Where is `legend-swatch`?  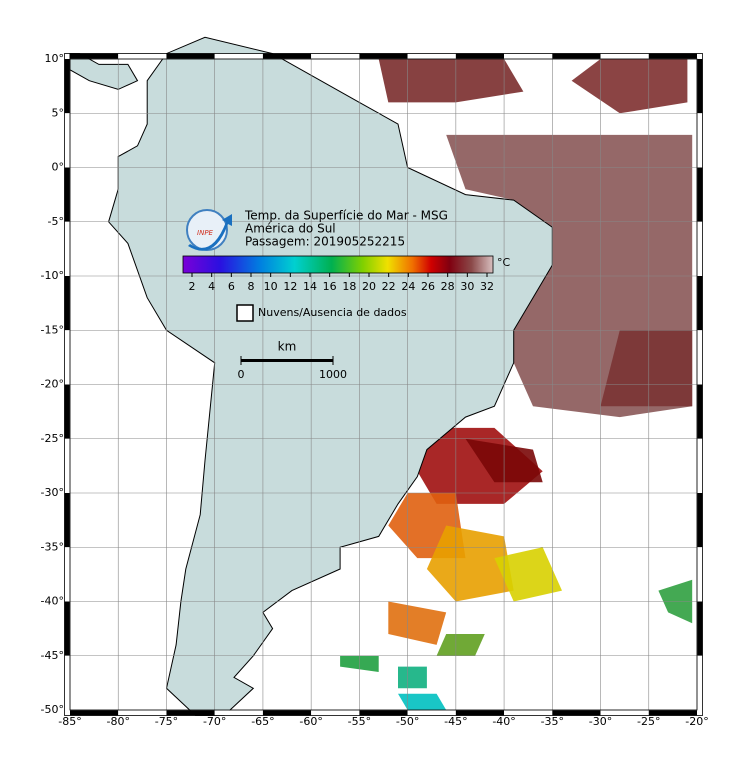
legend-swatch is located at coordinates (245, 313).